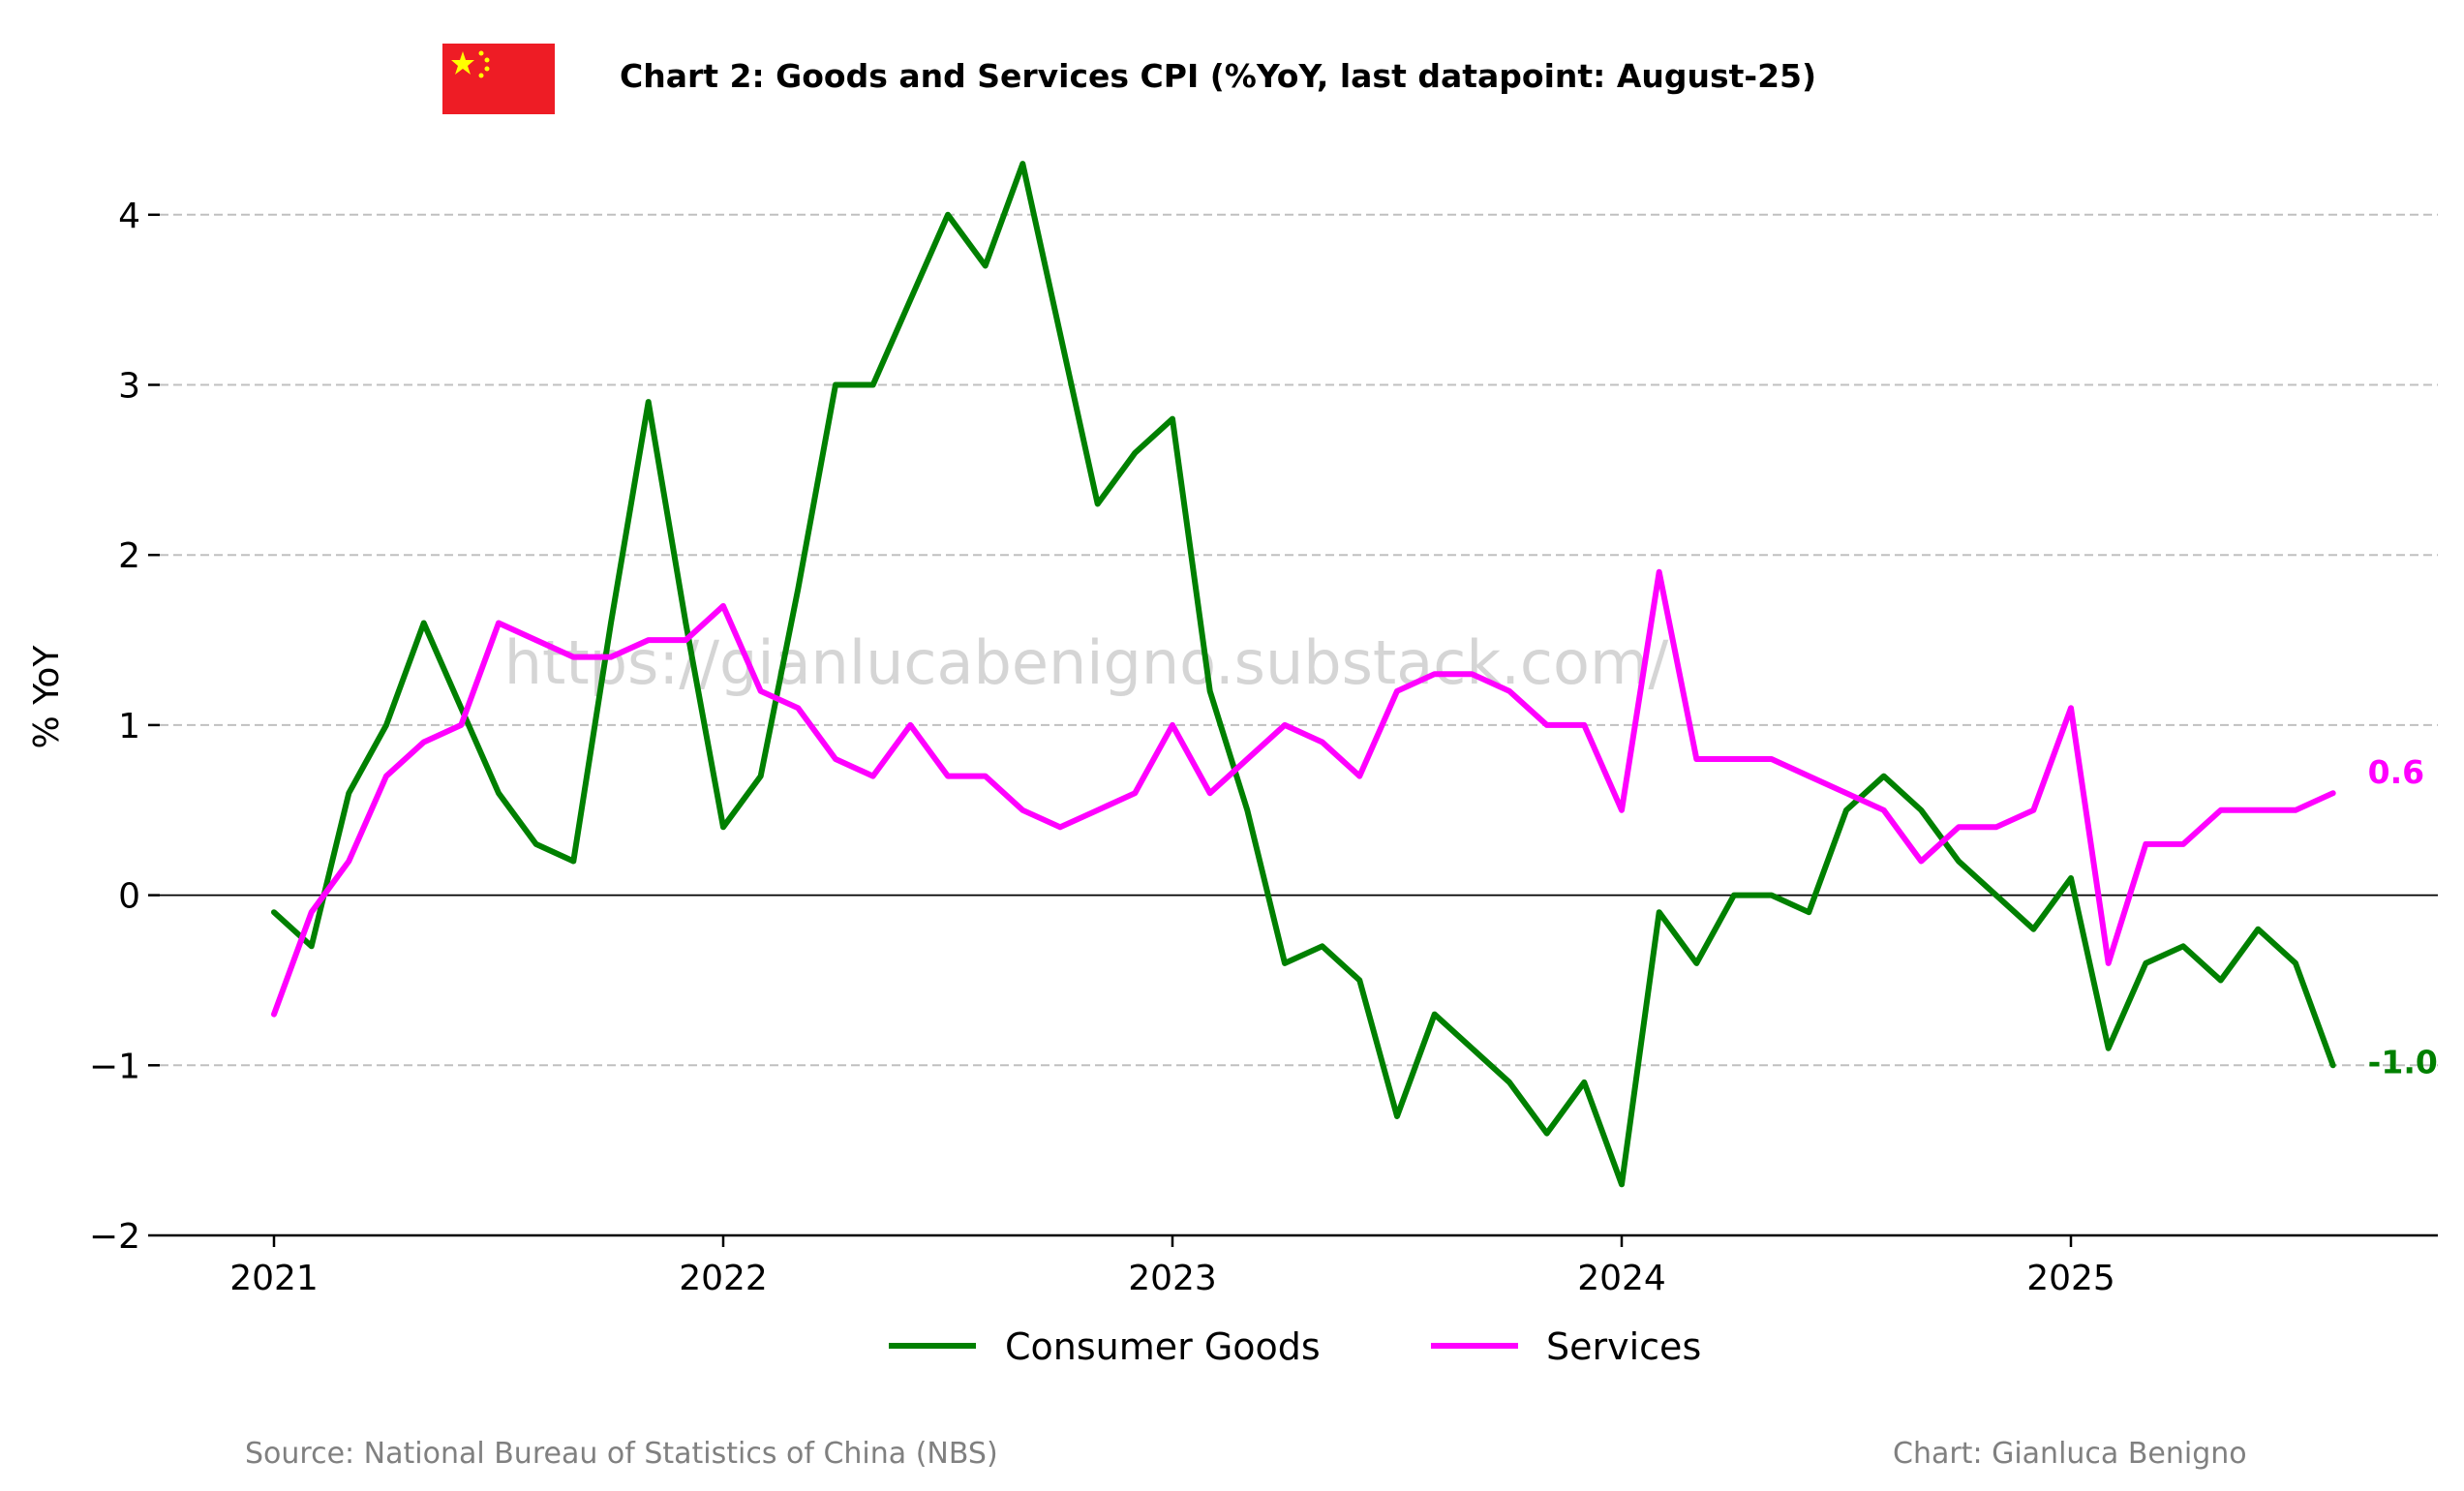 This screenshot has width=2464, height=1491. Describe the element at coordinates (1621, 1278) in the screenshot. I see `x-tick-label: 2024` at that location.